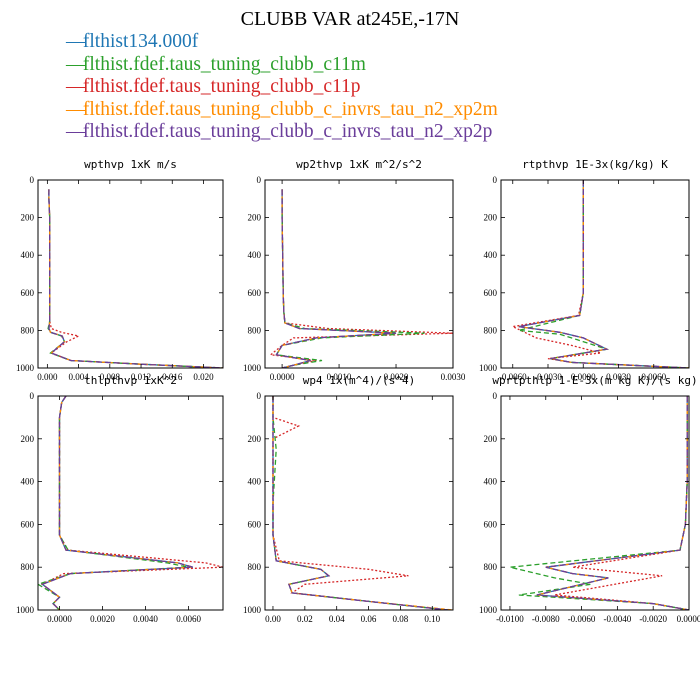 Image resolution: width=700 pixels, height=700 pixels. What do you see at coordinates (432, 619) in the screenshot?
I see `x-tick-label: 0.10` at bounding box center [432, 619].